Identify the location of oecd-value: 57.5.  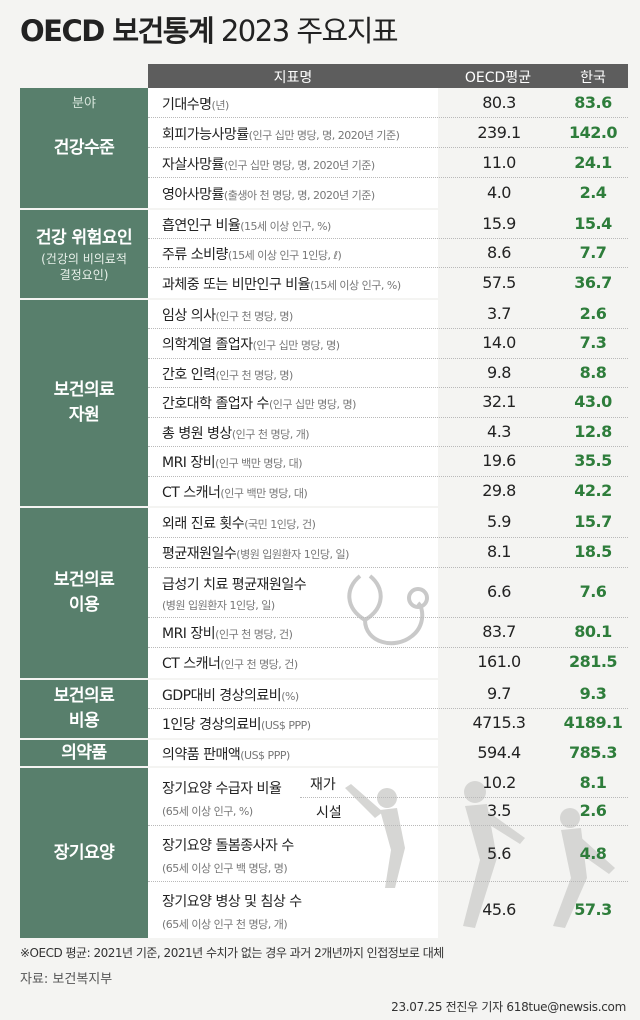
(499, 282).